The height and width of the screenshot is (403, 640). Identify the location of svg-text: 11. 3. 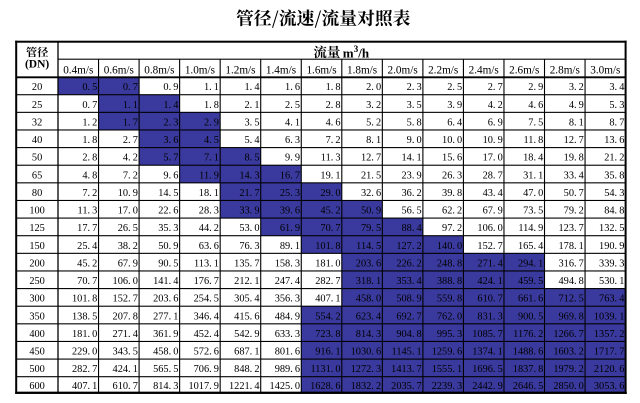
(88, 211).